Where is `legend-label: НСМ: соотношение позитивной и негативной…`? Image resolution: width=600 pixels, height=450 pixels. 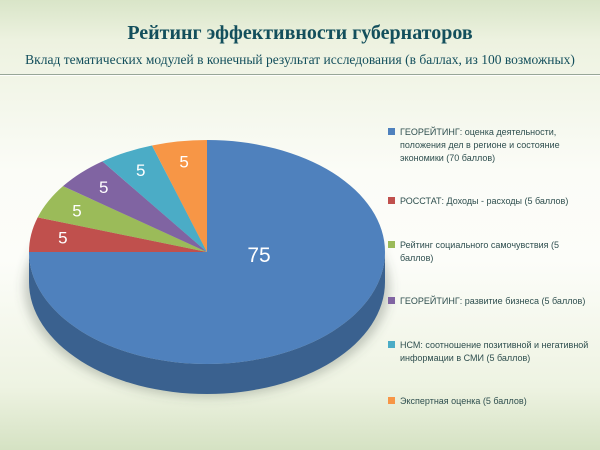
legend-label: НСМ: соотношение позитивной и негативной… is located at coordinates (494, 351).